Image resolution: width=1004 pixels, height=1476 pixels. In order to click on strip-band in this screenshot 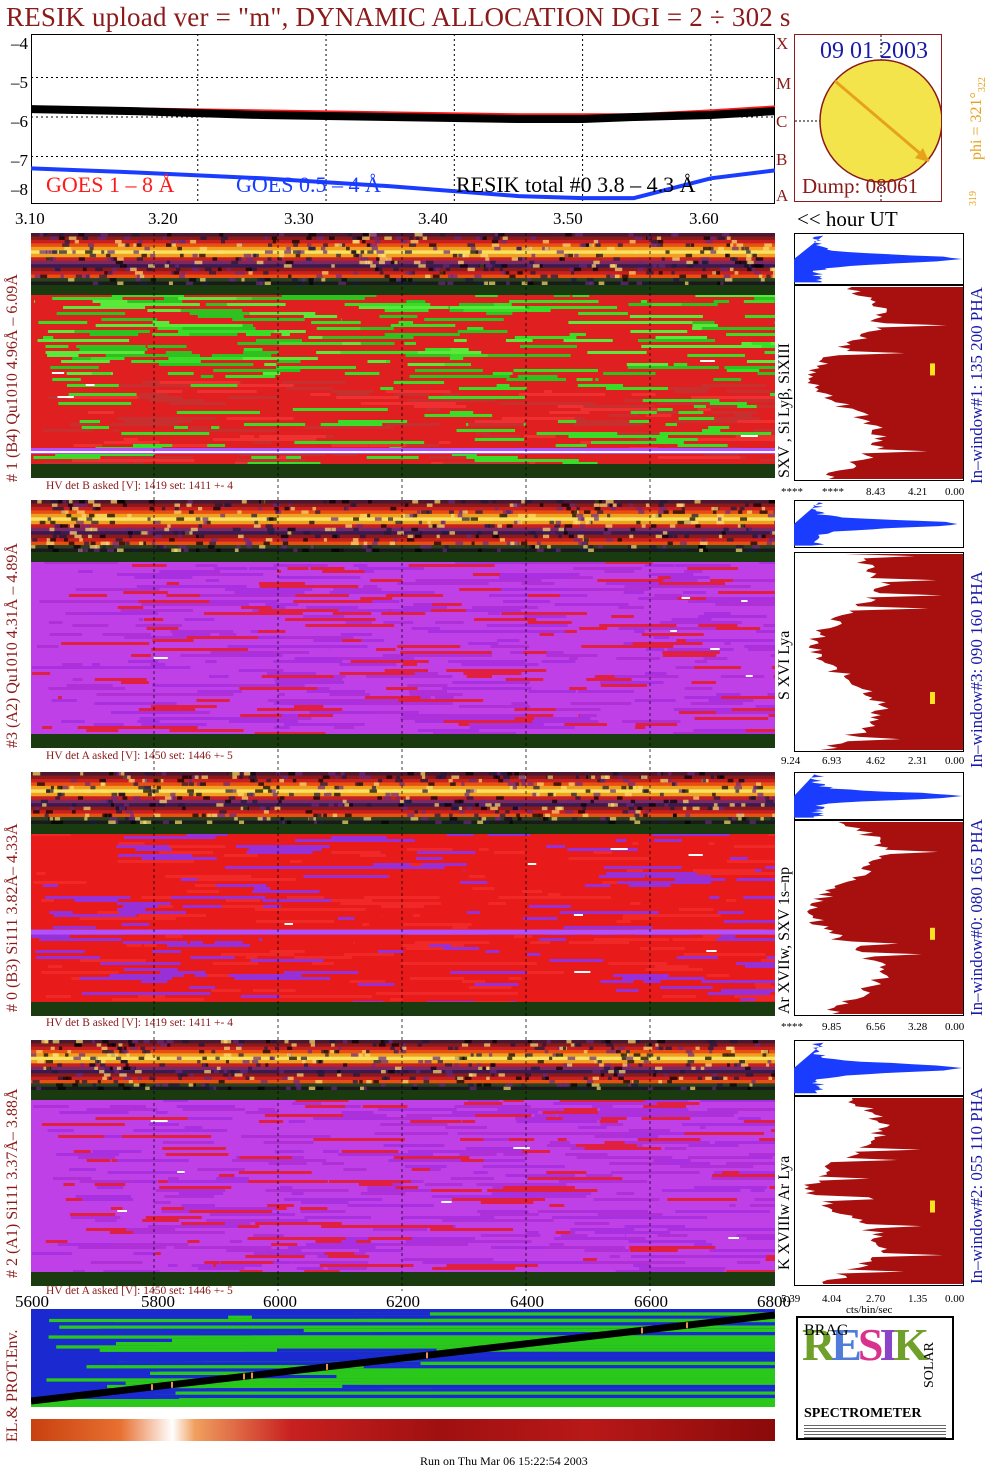, I will do `click(403, 798)`.